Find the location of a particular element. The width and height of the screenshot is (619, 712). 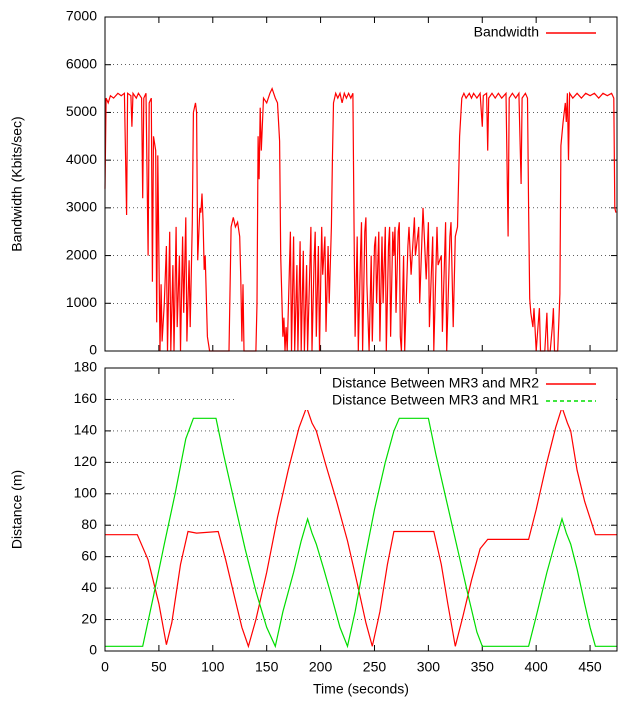

x-tick-label: 250 is located at coordinates (375, 667).